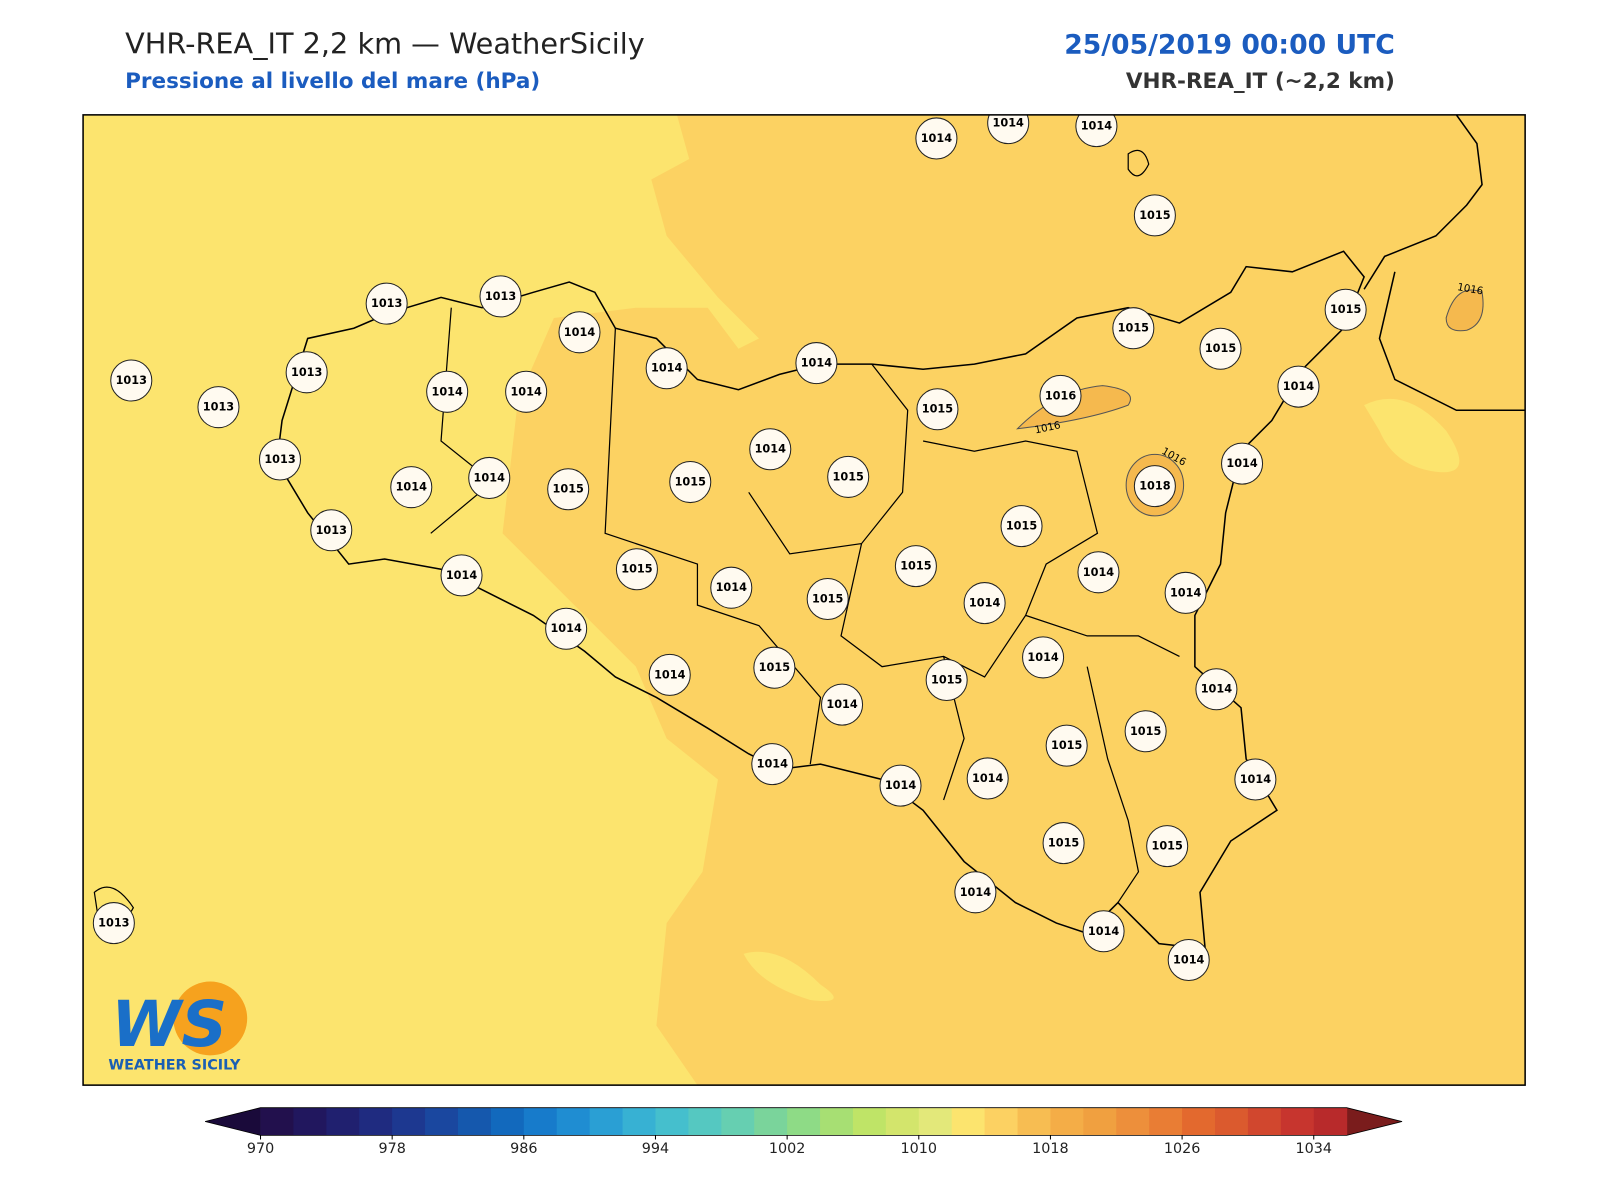 Image resolution: width=1600 pixels, height=1200 pixels. What do you see at coordinates (1470, 289) in the screenshot?
I see `contour-label: 1016` at bounding box center [1470, 289].